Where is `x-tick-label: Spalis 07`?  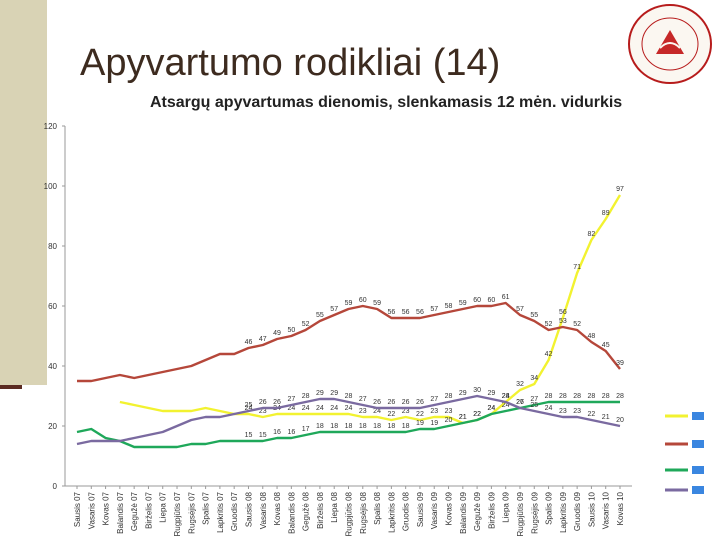 x-tick-label: Spalis 07 is located at coordinates (206, 507).